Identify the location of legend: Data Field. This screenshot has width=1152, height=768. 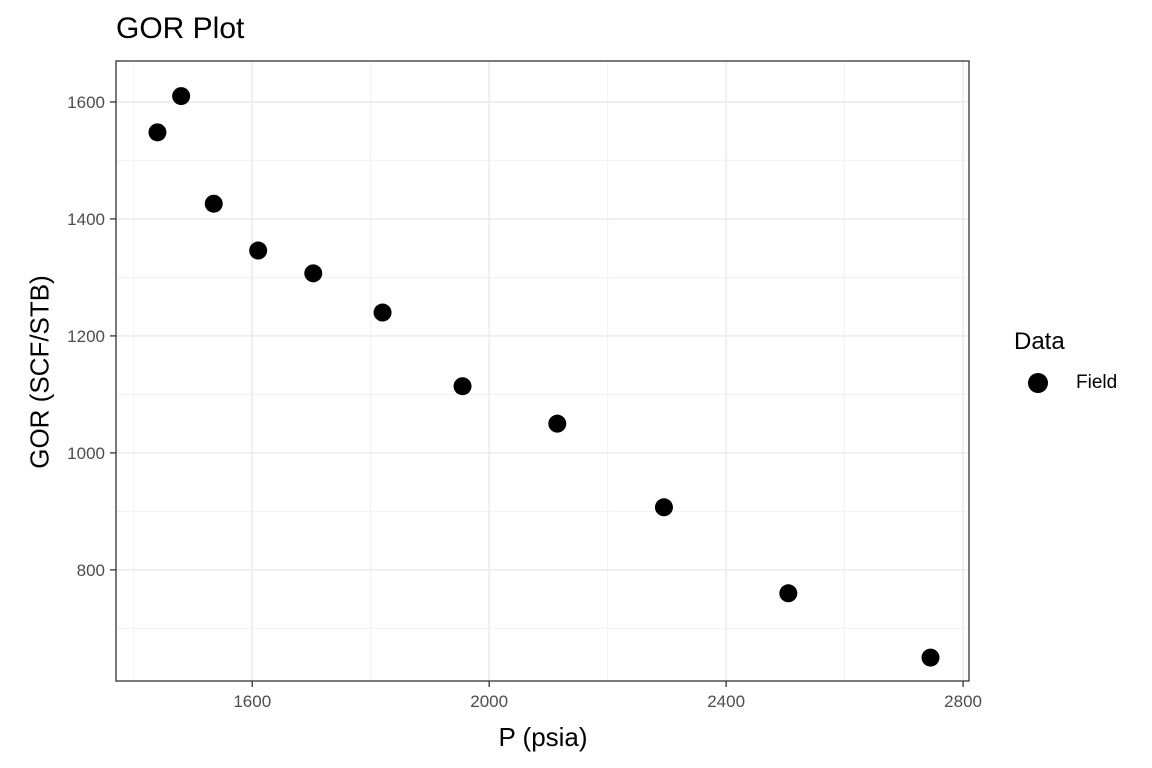
(1065, 361).